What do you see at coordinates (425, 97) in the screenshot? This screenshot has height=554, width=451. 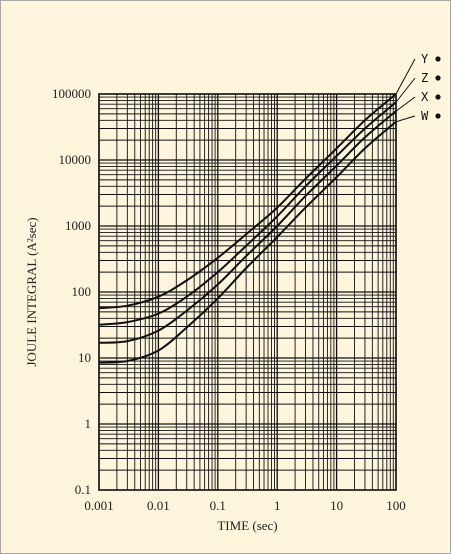 I see `legend-label: X` at bounding box center [425, 97].